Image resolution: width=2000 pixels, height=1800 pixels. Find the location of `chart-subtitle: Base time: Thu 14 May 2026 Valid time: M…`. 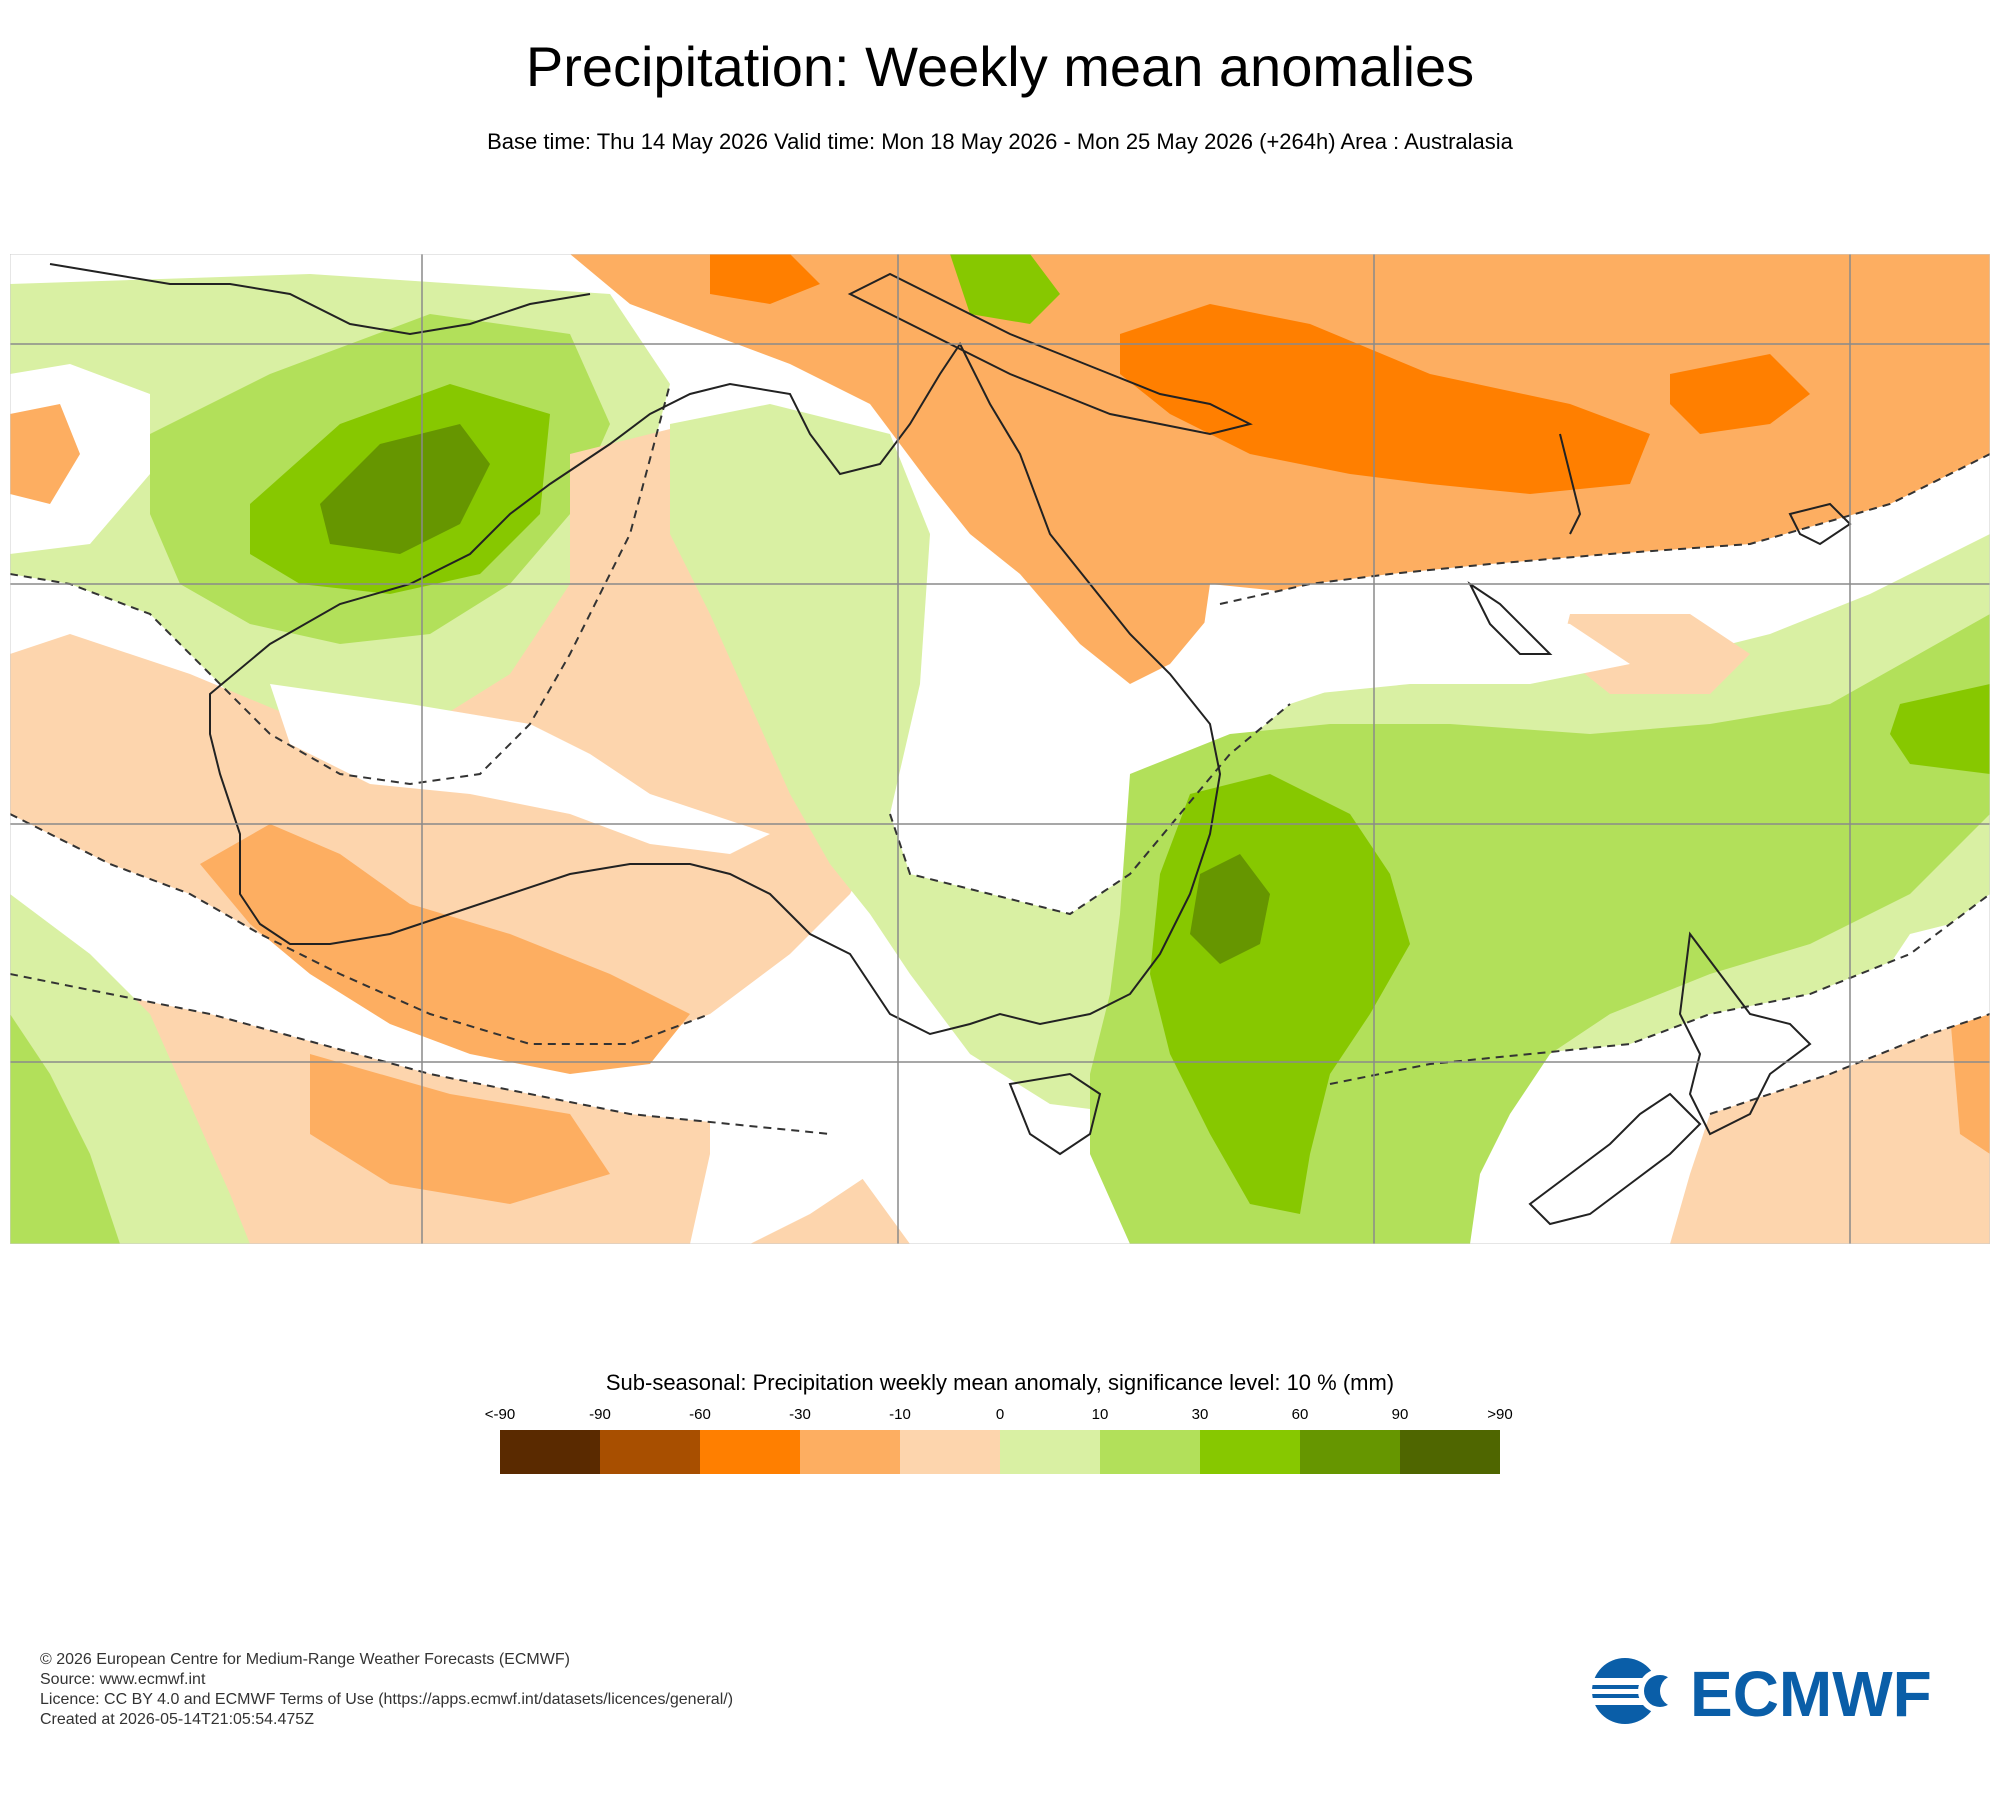

chart-subtitle: Base time: Thu 14 May 2026 Valid time: M… is located at coordinates (1000, 141).